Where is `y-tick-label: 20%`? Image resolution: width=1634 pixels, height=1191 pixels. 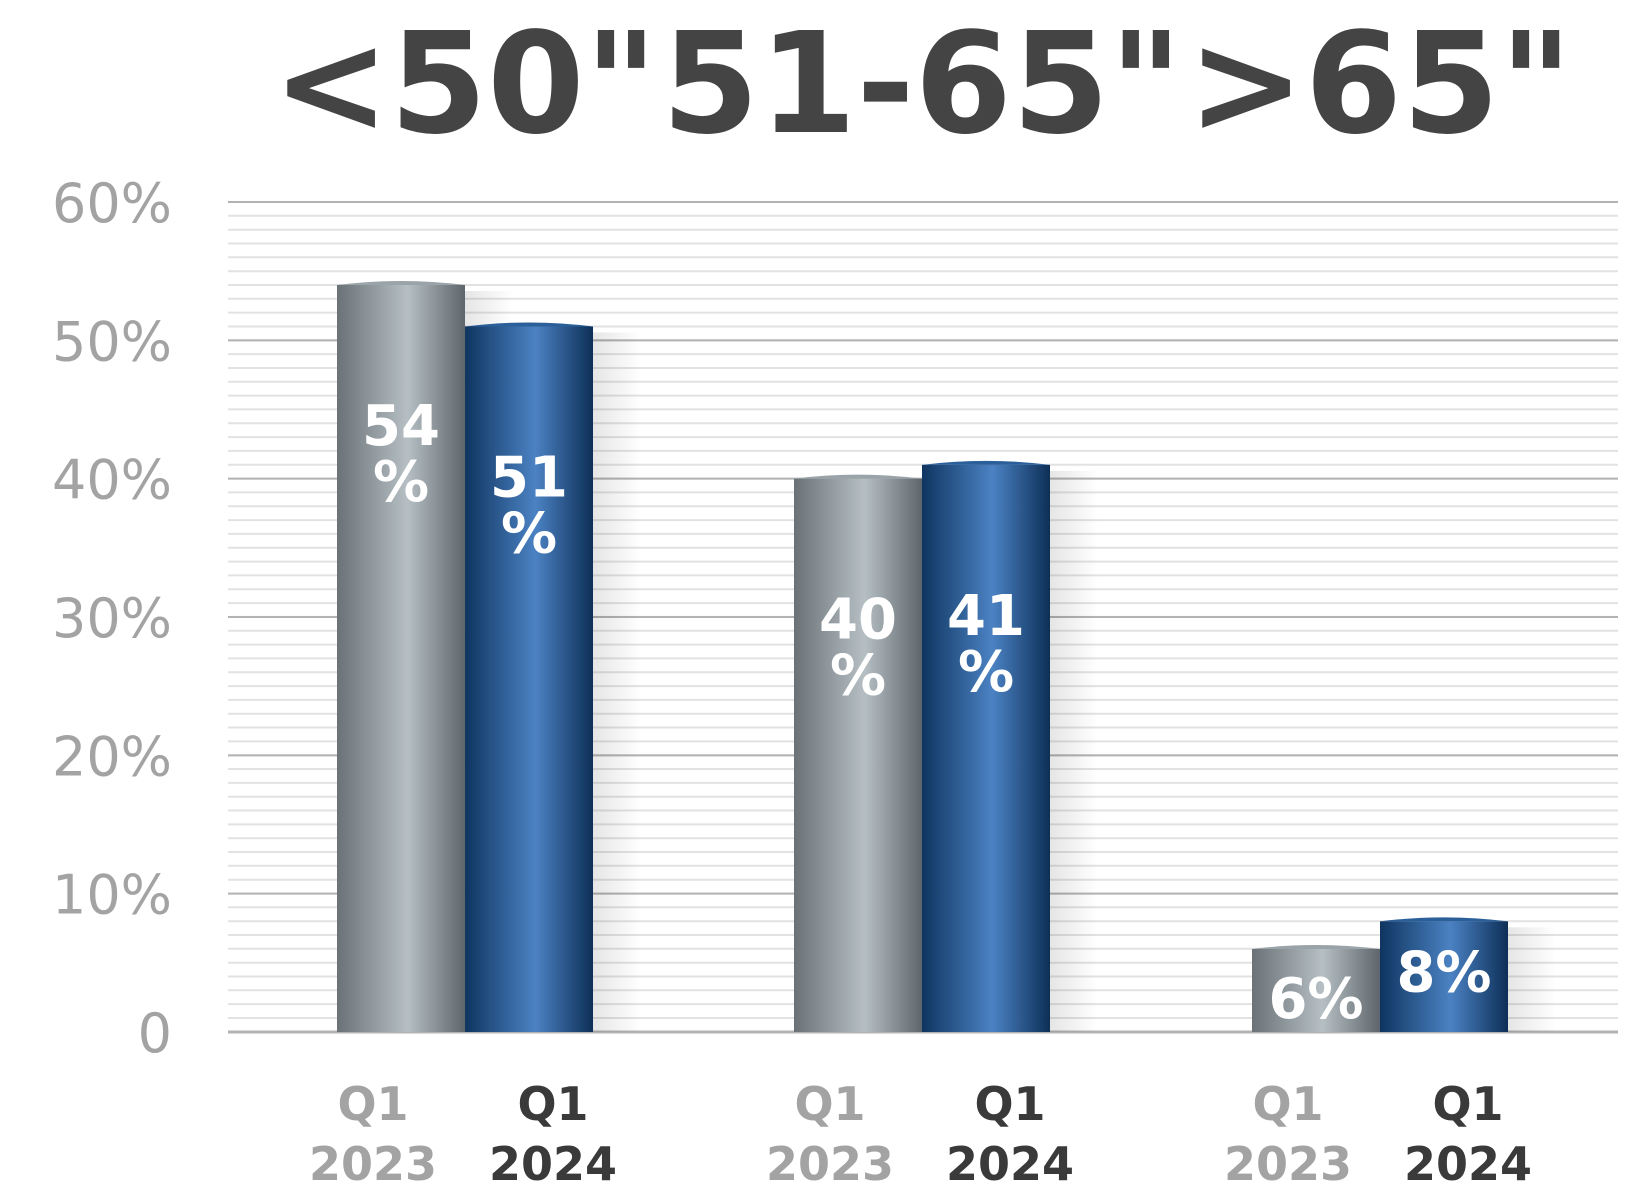 y-tick-label: 20% is located at coordinates (112, 756).